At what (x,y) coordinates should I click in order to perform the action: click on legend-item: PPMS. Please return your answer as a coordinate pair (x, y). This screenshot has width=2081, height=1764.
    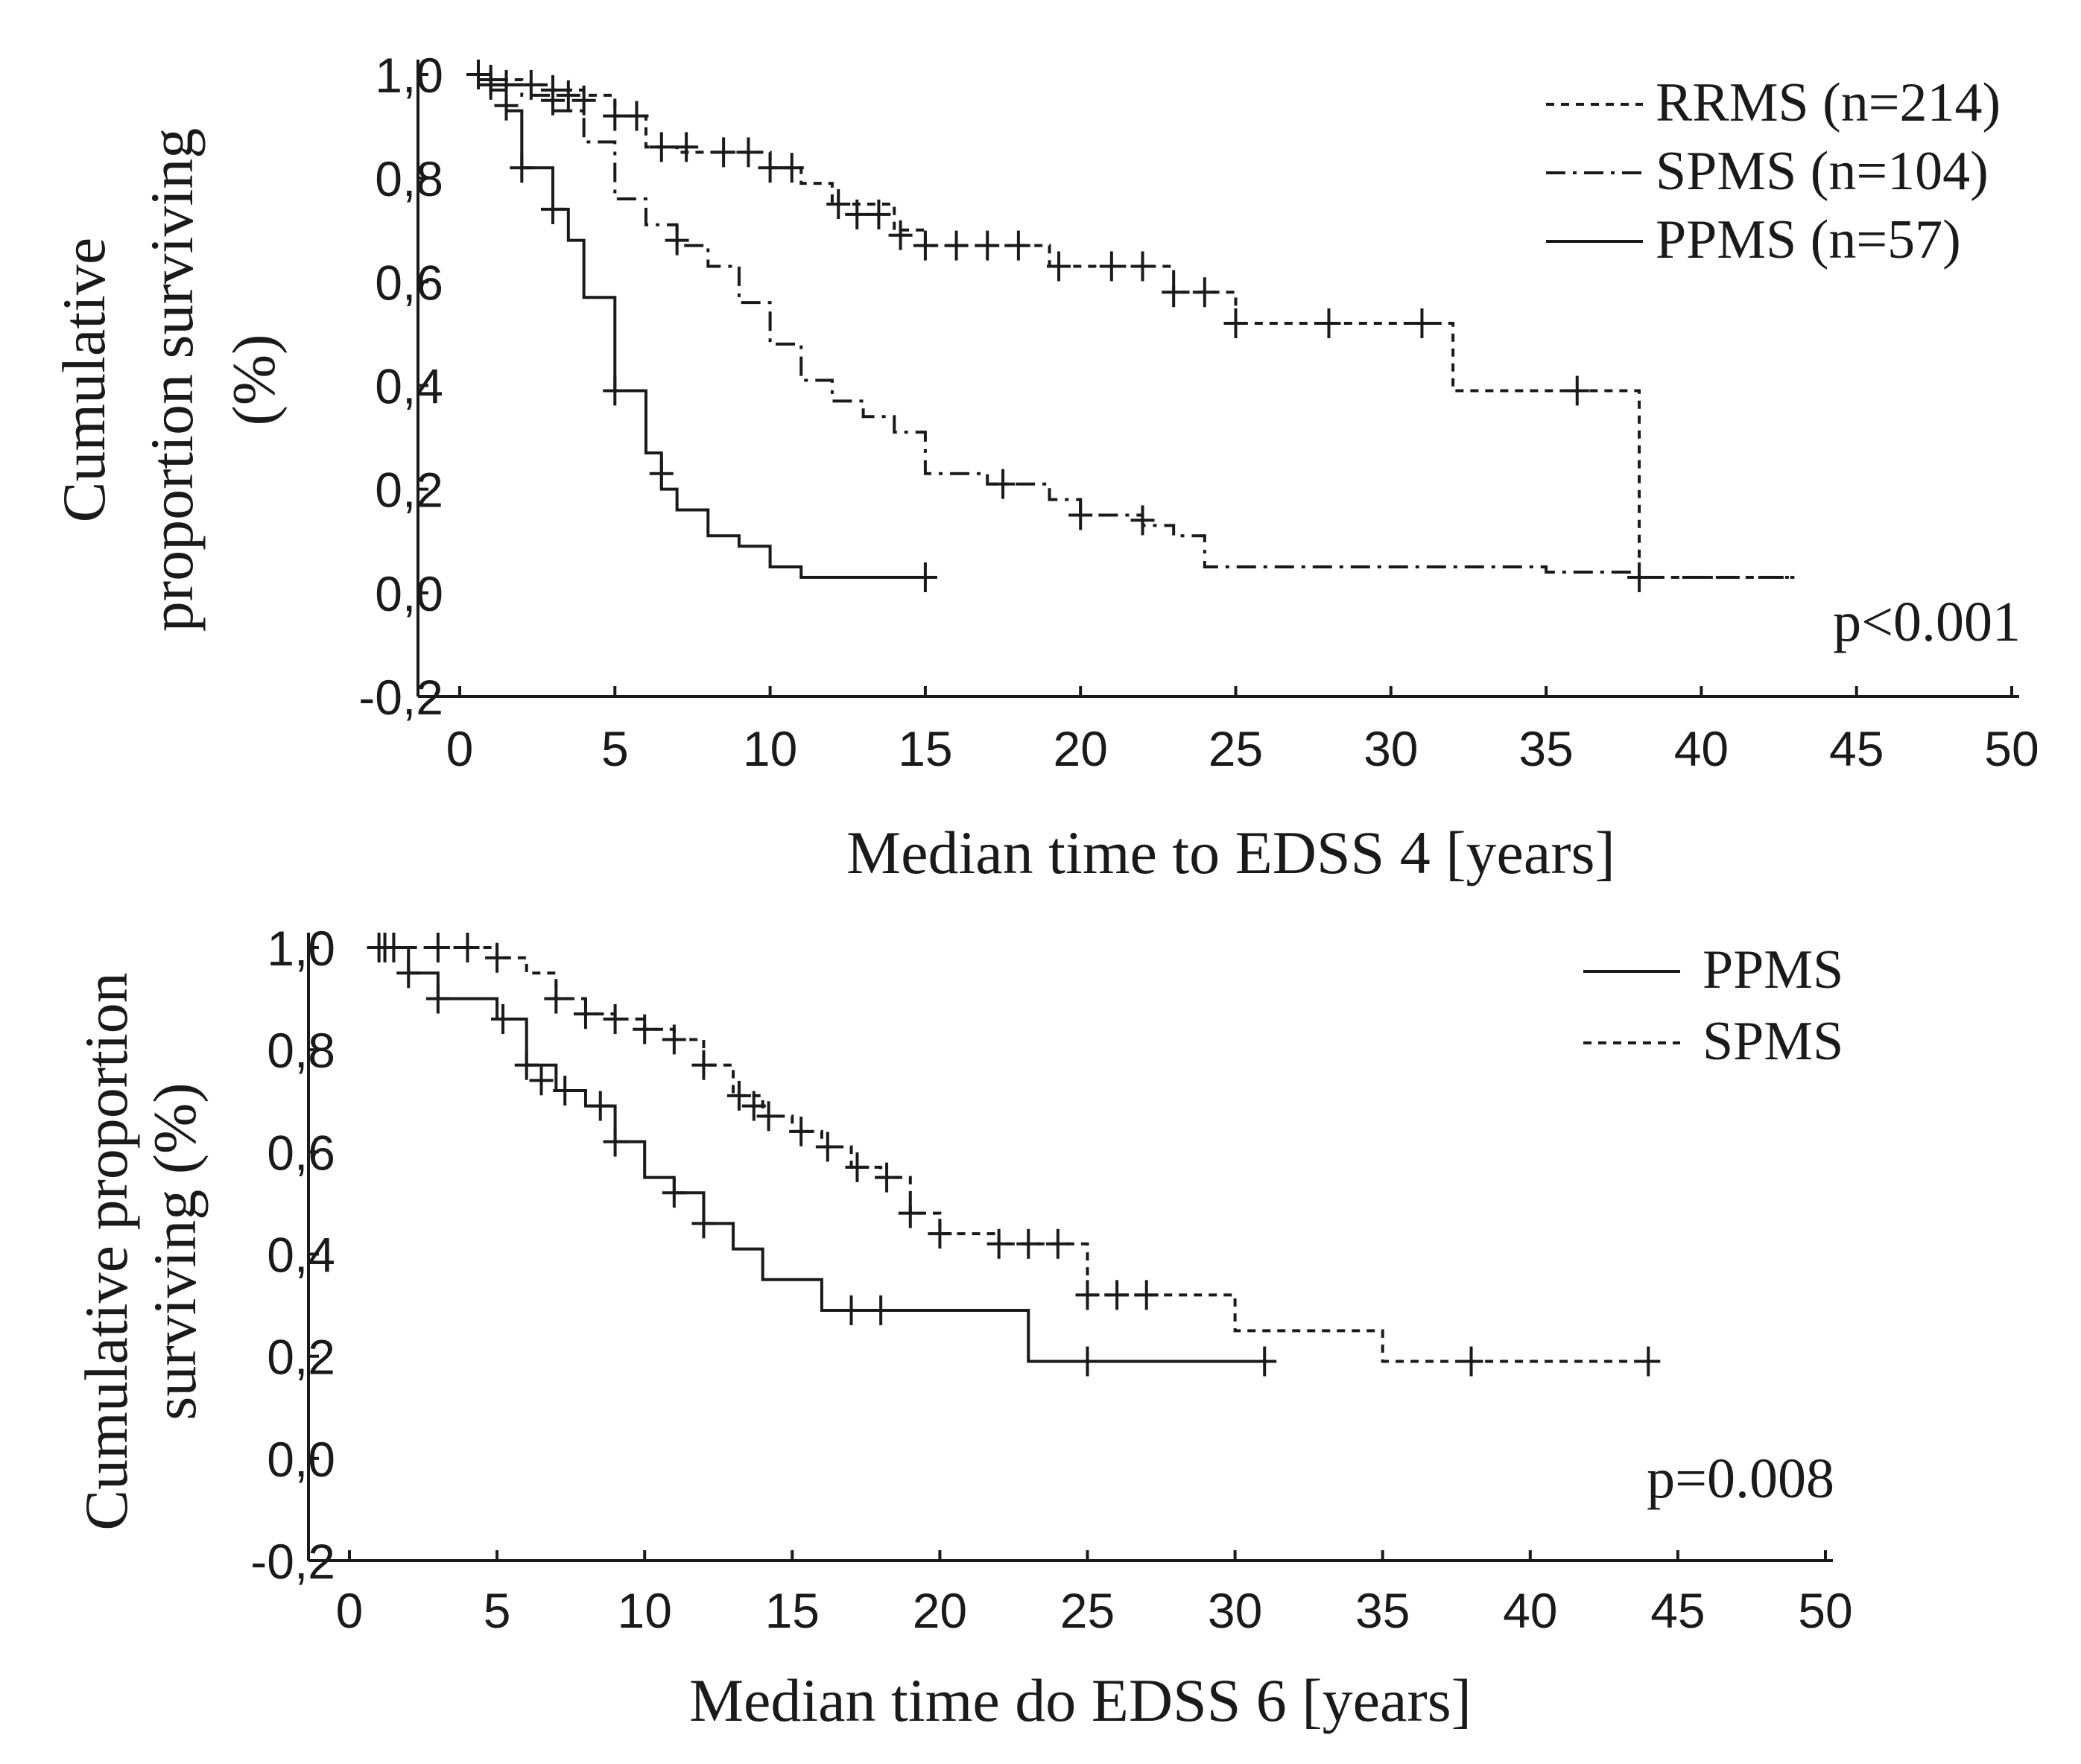
    Looking at the image, I should click on (1713, 970).